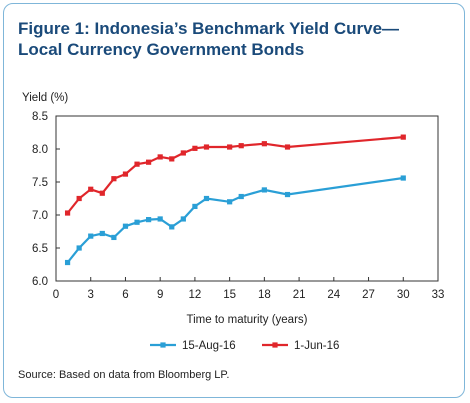  Describe the element at coordinates (40, 216) in the screenshot. I see `y-tick-label: 7.0` at that location.